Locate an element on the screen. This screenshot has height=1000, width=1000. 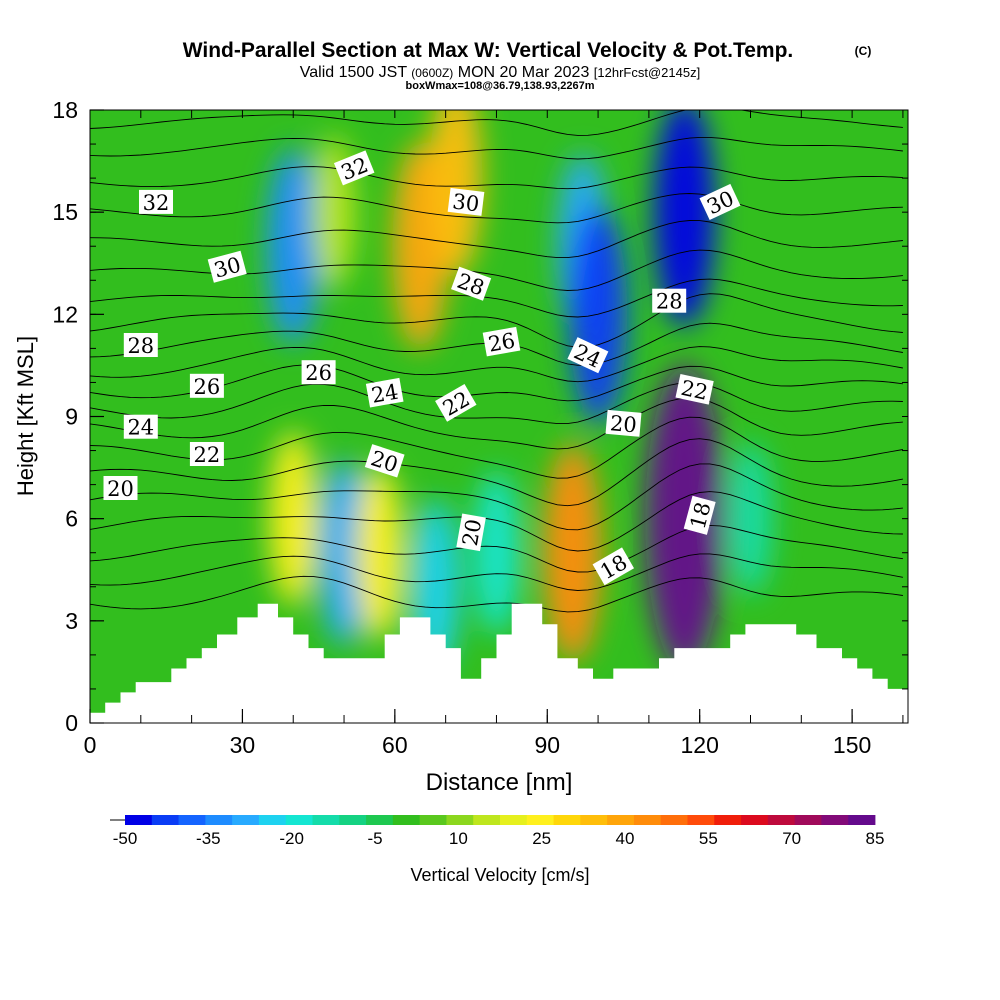
colorbar-tick-label: 70 is located at coordinates (791, 838).